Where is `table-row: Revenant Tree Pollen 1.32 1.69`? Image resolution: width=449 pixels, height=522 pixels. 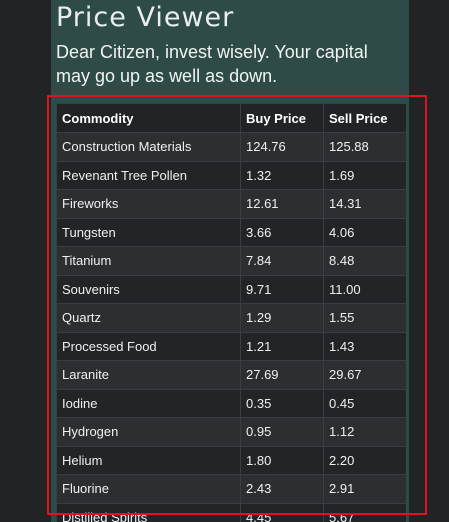
table-row: Revenant Tree Pollen 1.32 1.69 is located at coordinates (231, 175).